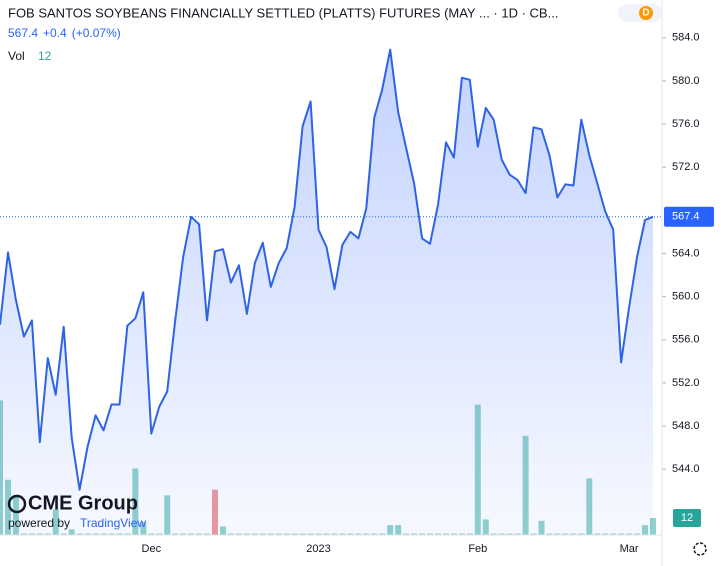 The image size is (722, 566). Describe the element at coordinates (152, 549) in the screenshot. I see `x-tick-label: Dec` at that location.